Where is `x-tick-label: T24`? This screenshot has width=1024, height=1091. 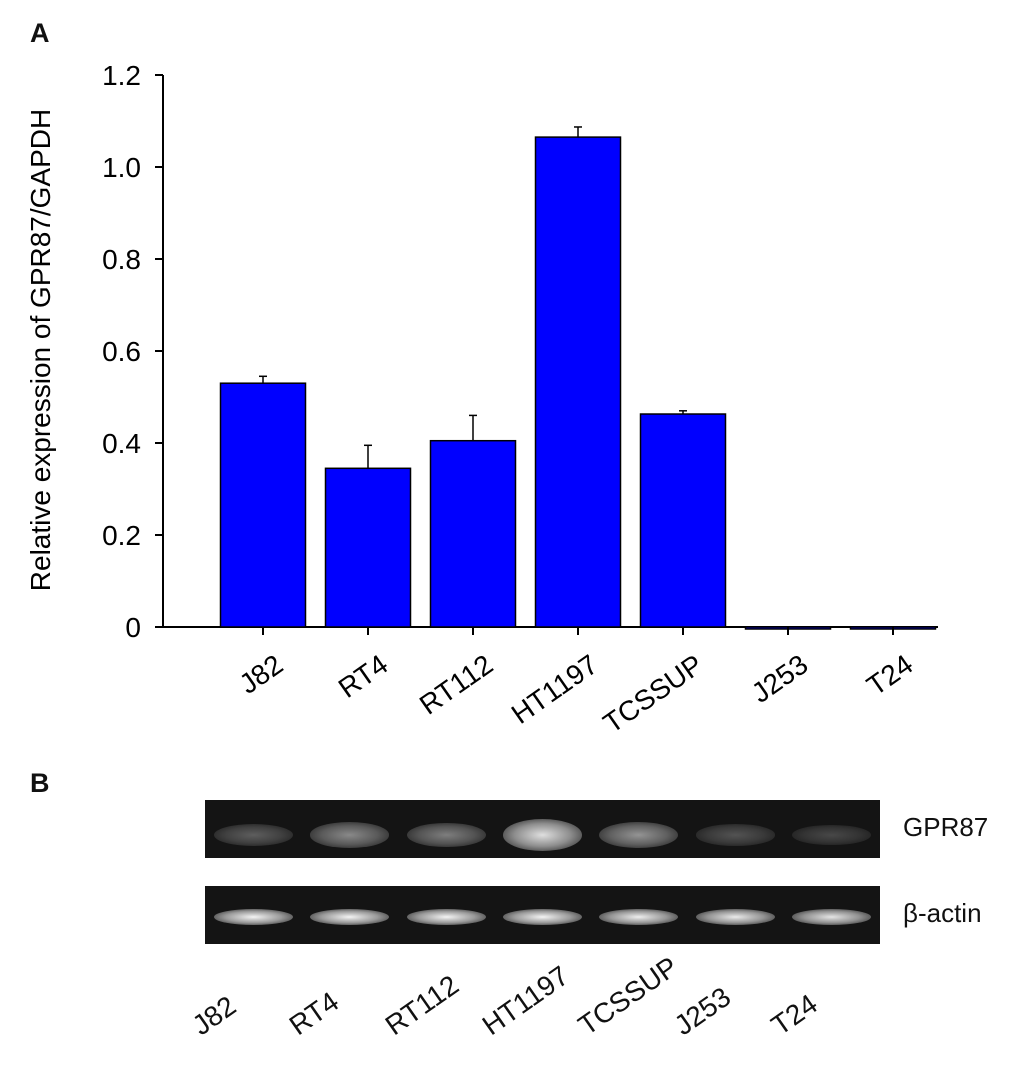
x-tick-label: T24 is located at coordinates (889, 675).